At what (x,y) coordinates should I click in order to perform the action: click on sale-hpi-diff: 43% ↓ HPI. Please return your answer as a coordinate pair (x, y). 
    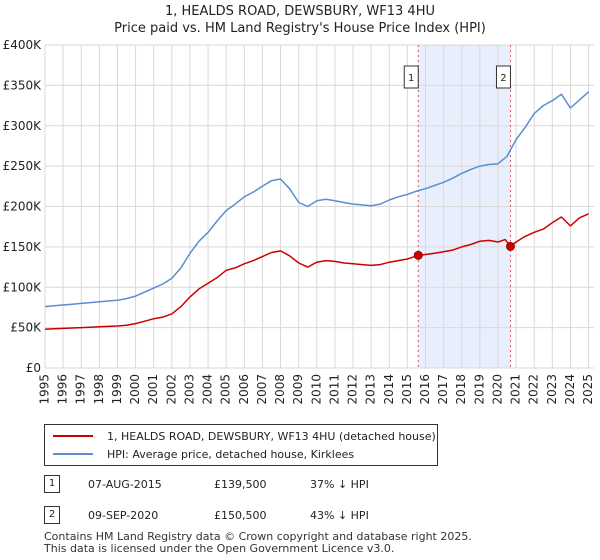
    Looking at the image, I should click on (339, 515).